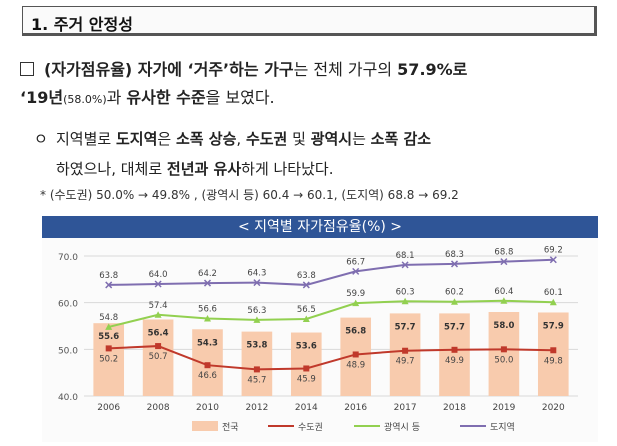 This screenshot has width=617, height=446. Describe the element at coordinates (355, 262) in the screenshot. I see `line-data-label: 66.7` at that location.